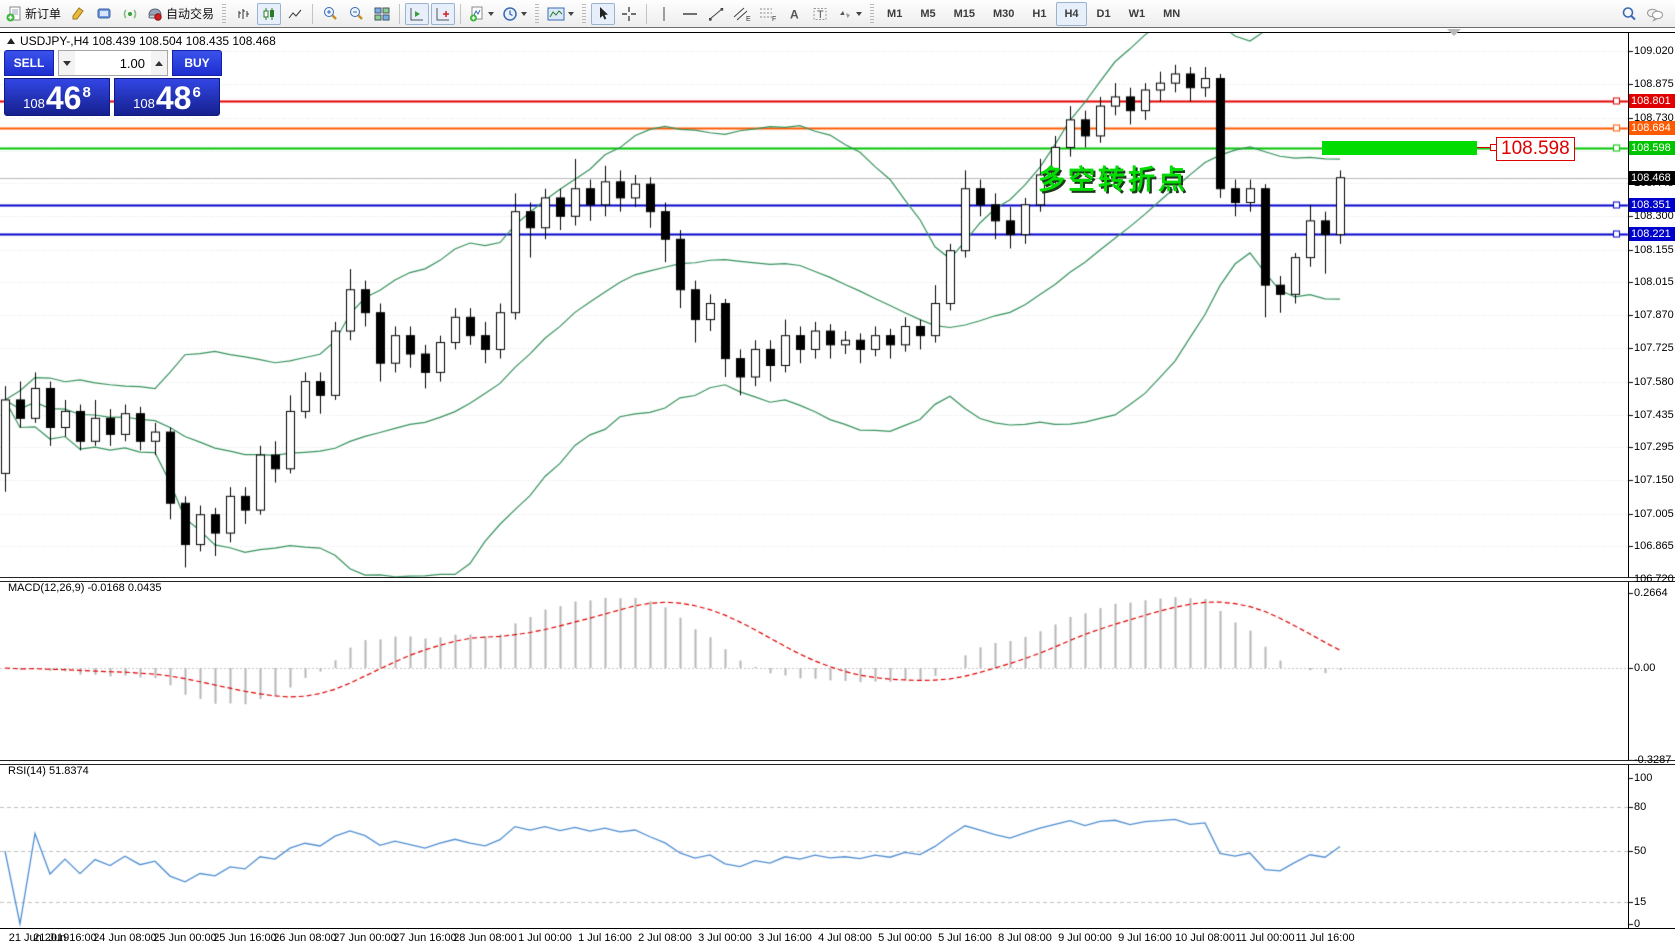 This screenshot has width=1675, height=951. I want to click on line-chart-button, so click(295, 14).